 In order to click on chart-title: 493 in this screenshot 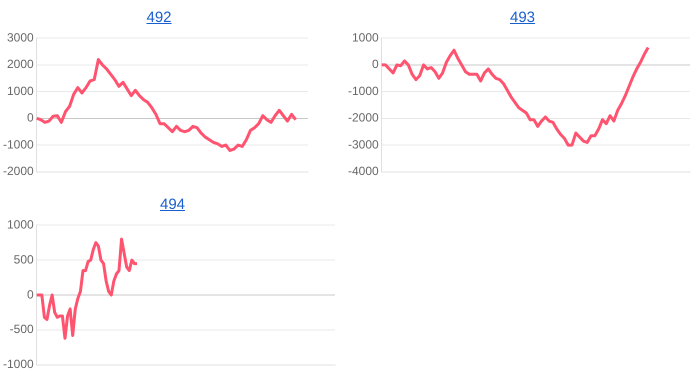, I will do `click(522, 18)`.